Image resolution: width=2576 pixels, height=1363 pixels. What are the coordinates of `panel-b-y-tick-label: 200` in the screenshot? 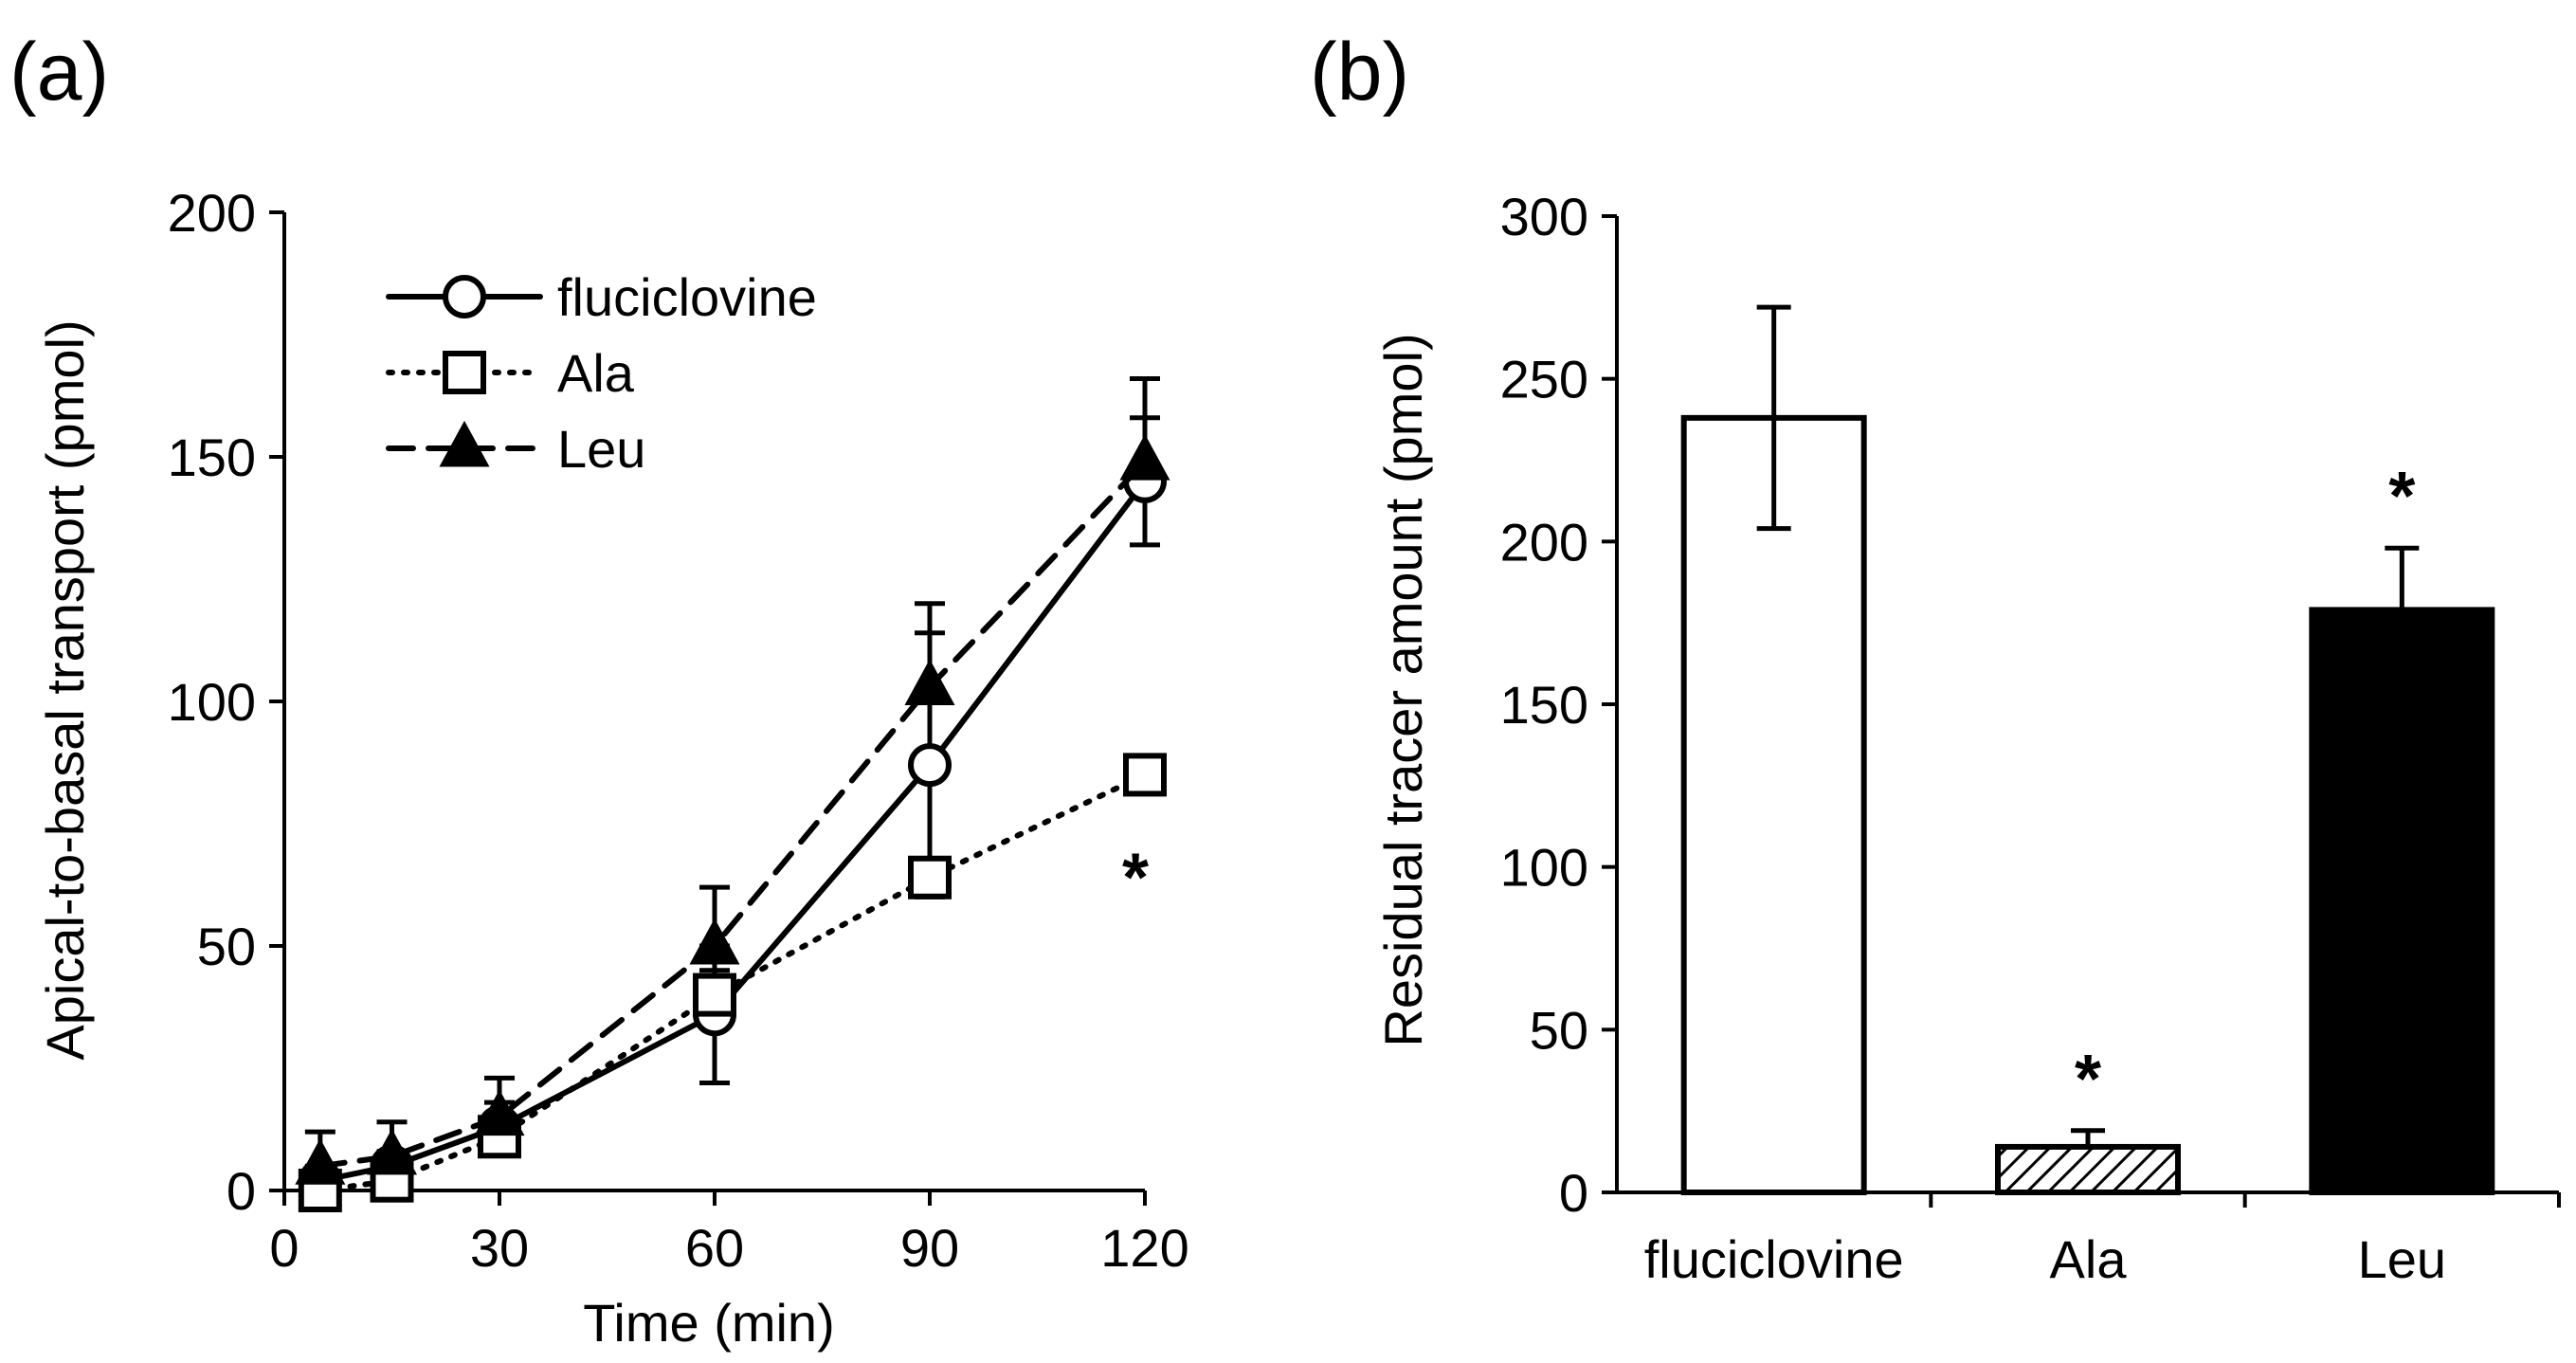 It's located at (1544, 542).